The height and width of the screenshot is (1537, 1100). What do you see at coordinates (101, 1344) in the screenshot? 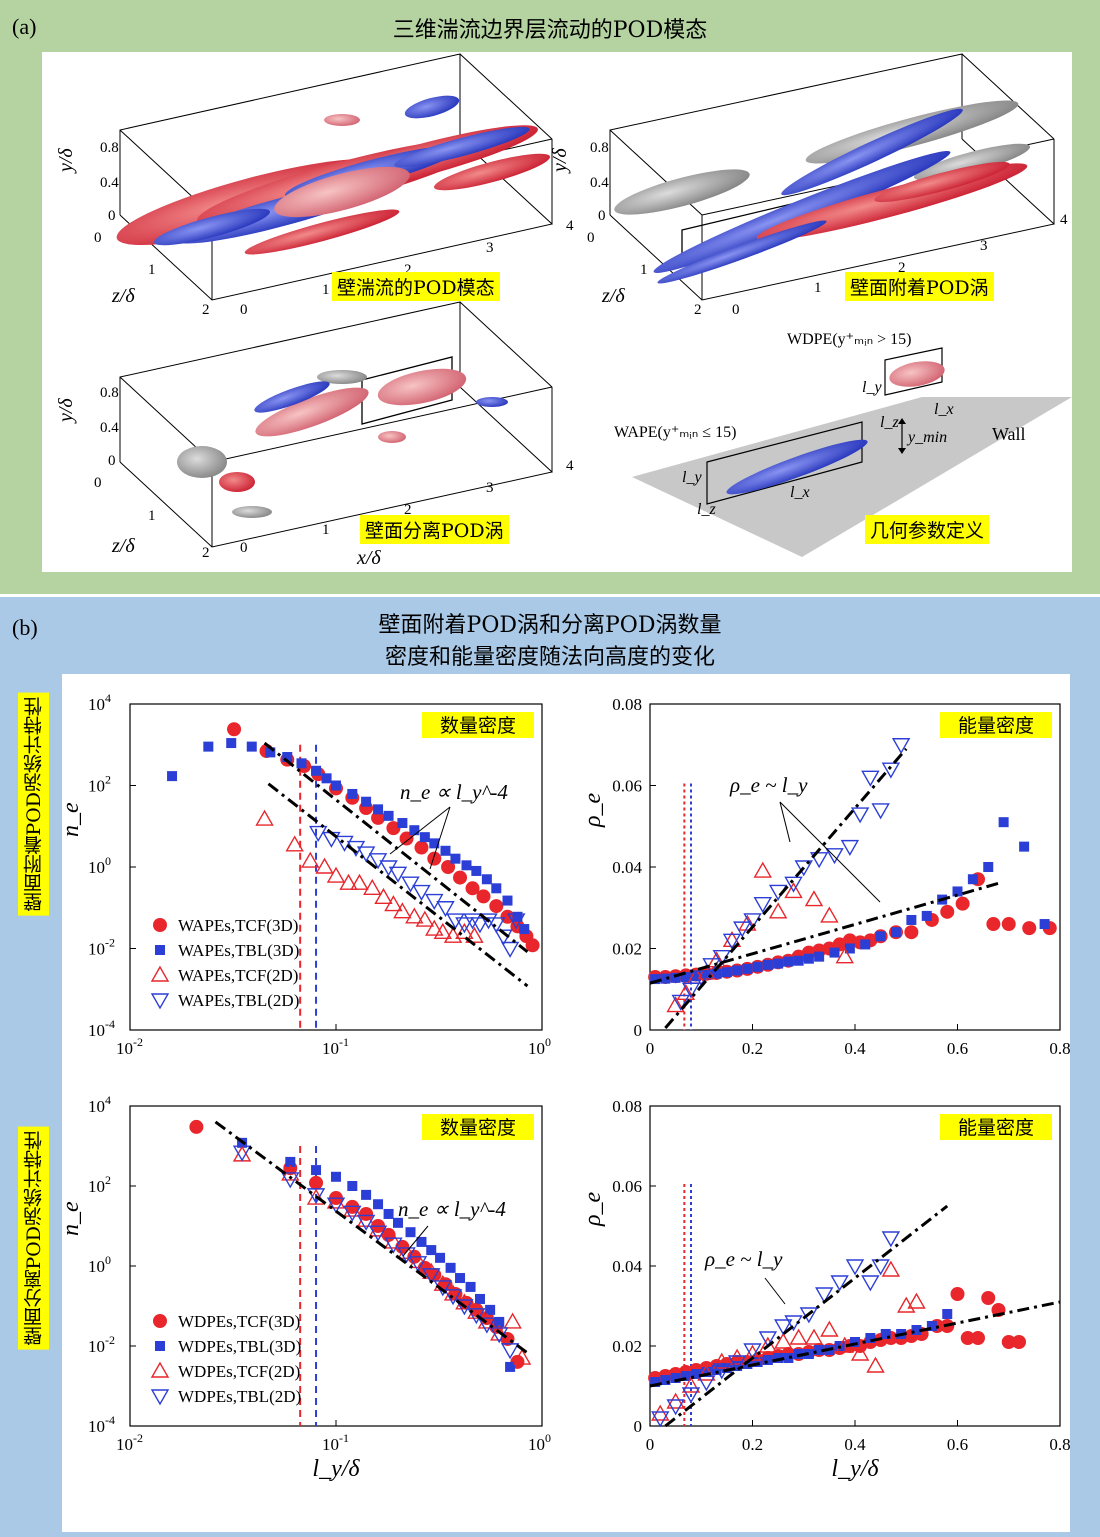
I see `y-tick-label: 10⁻²` at bounding box center [101, 1344].